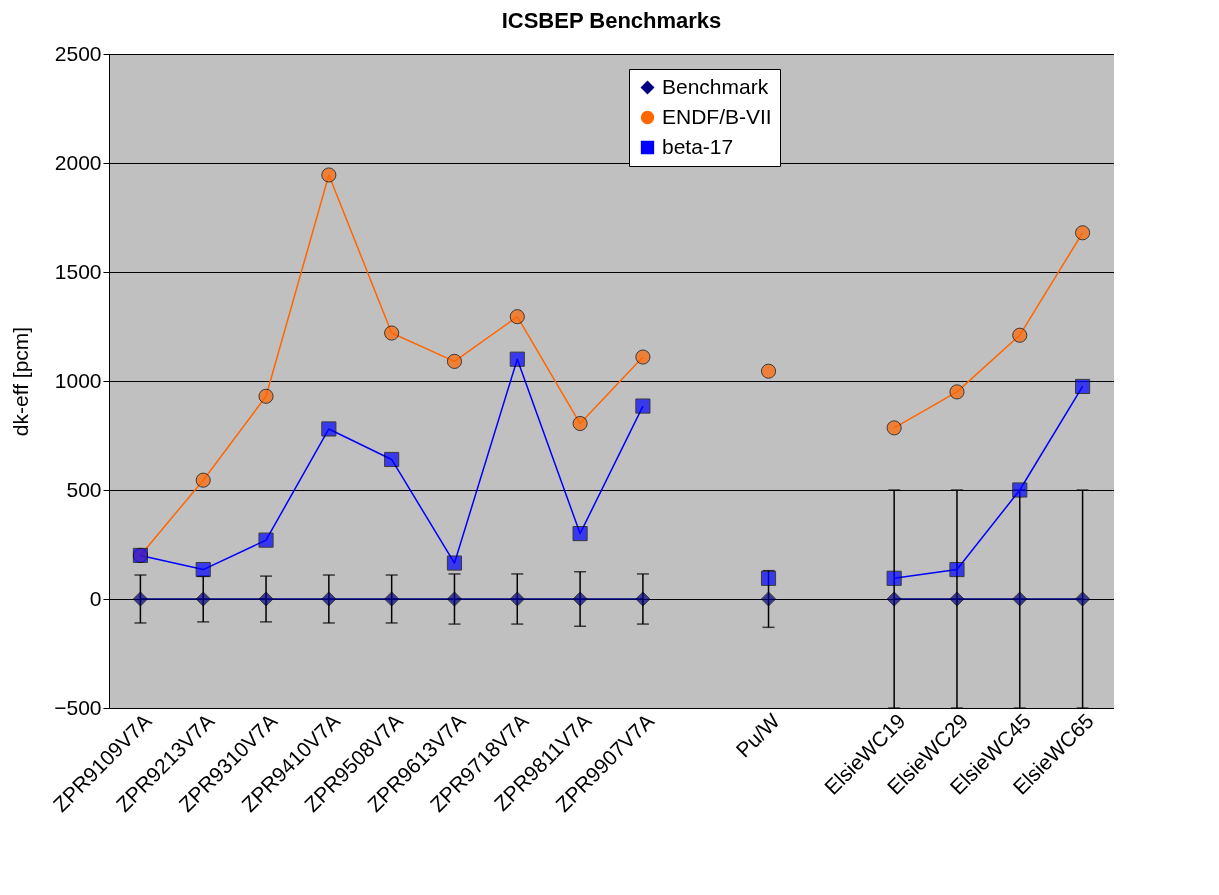  What do you see at coordinates (78, 53) in the screenshot?
I see `y-tick-label: 2500` at bounding box center [78, 53].